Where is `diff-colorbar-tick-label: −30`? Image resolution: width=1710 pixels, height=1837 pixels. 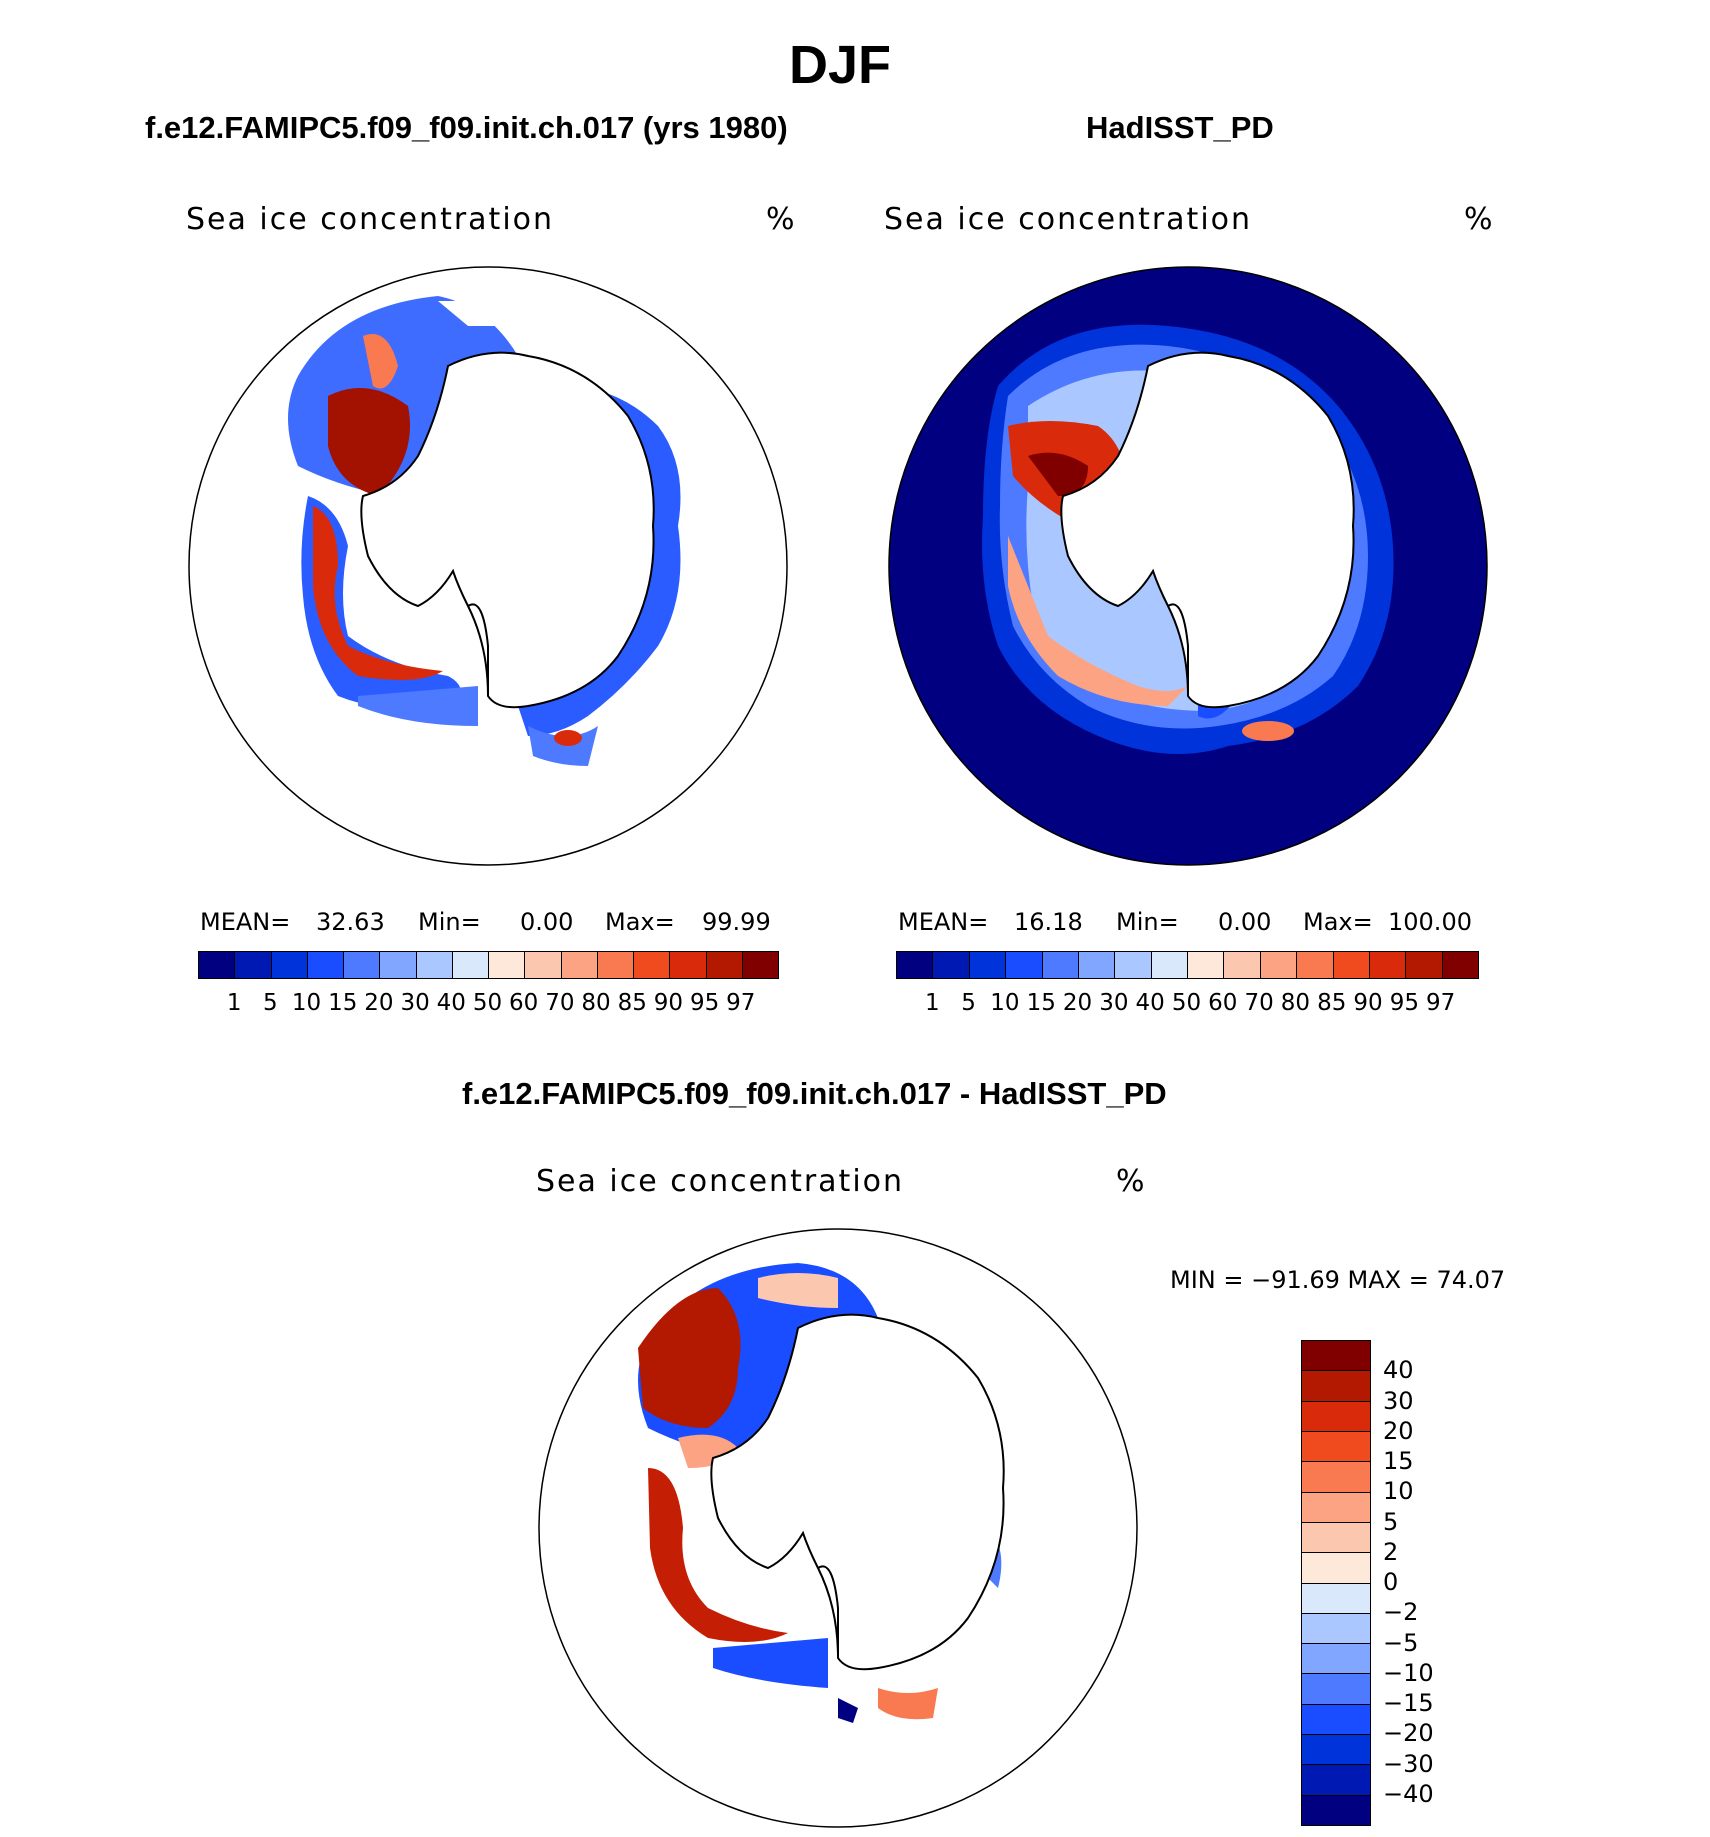
diff-colorbar-tick-label: −30 is located at coordinates (1408, 1763).